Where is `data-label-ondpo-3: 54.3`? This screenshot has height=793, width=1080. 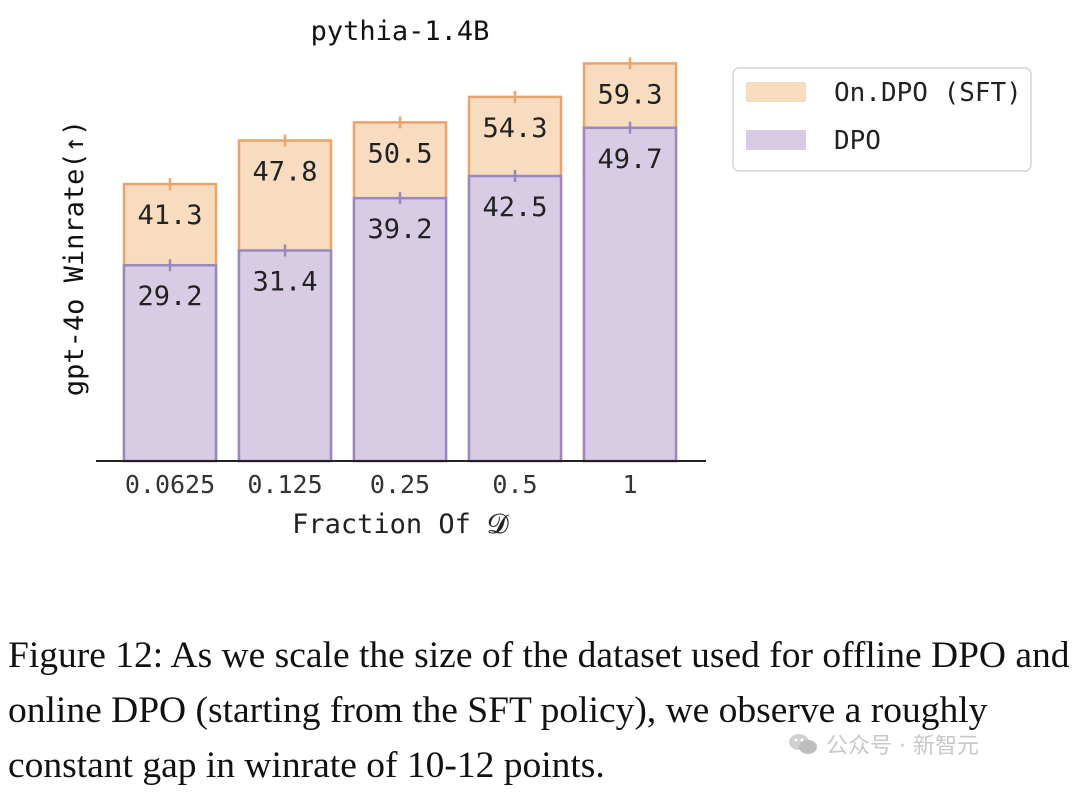 data-label-ondpo-3: 54.3 is located at coordinates (514, 128).